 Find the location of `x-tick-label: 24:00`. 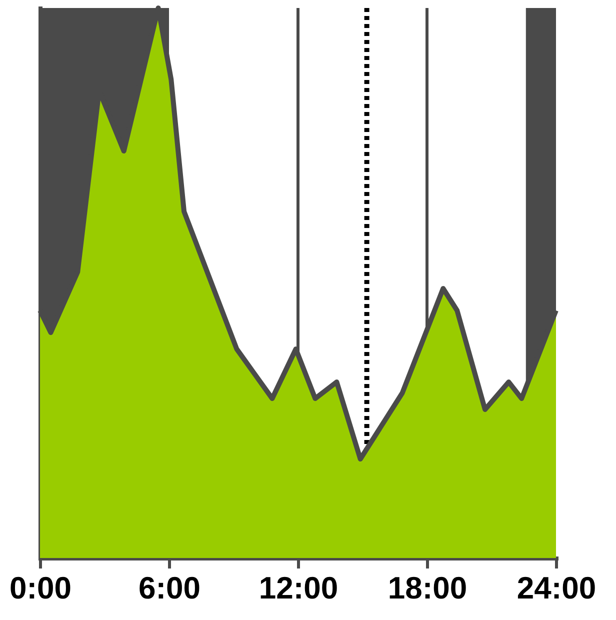

x-tick-label: 24:00 is located at coordinates (556, 588).